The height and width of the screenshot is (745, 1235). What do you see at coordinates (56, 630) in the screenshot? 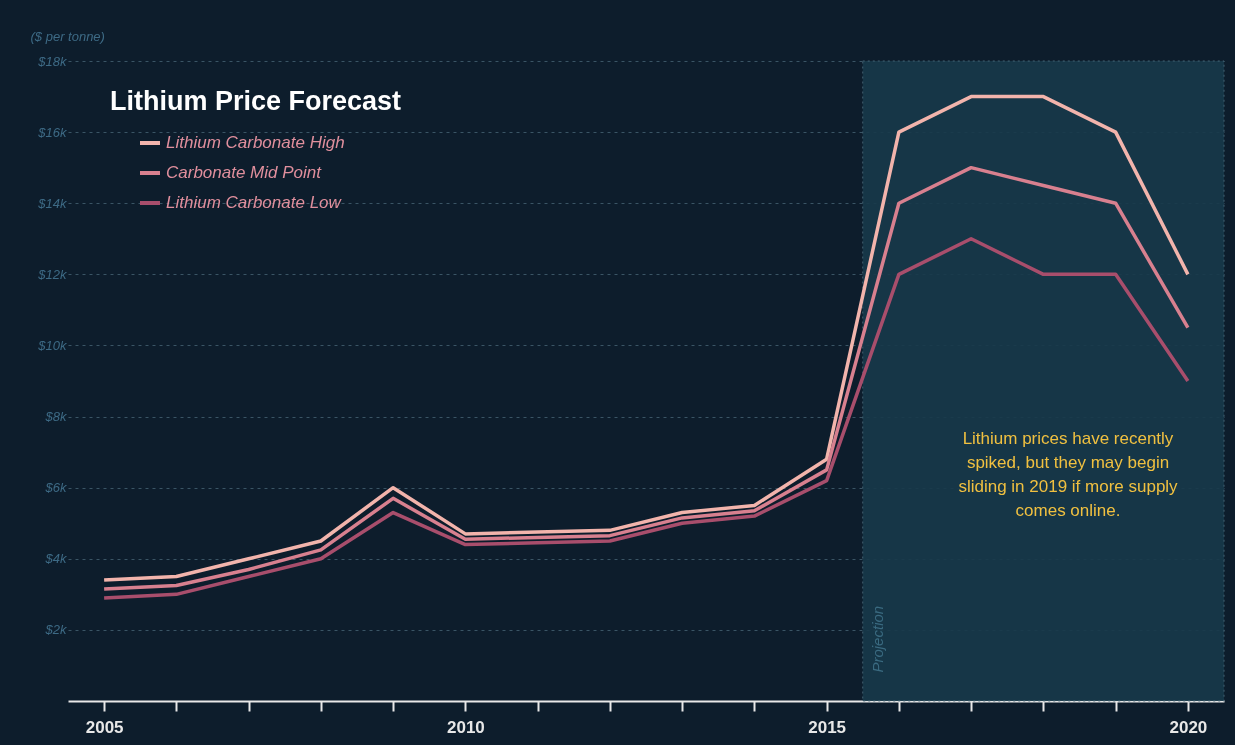
I see `y-tick-label: $2k` at bounding box center [56, 630].